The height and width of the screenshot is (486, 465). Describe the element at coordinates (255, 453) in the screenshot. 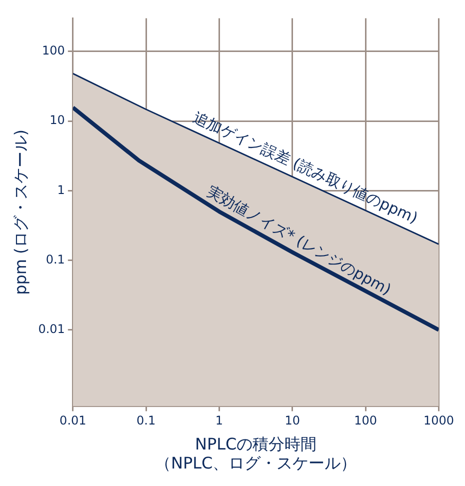

I see `x-axis-title: NPLCの積分時間（NPLC、ログ・スケール）` at that location.